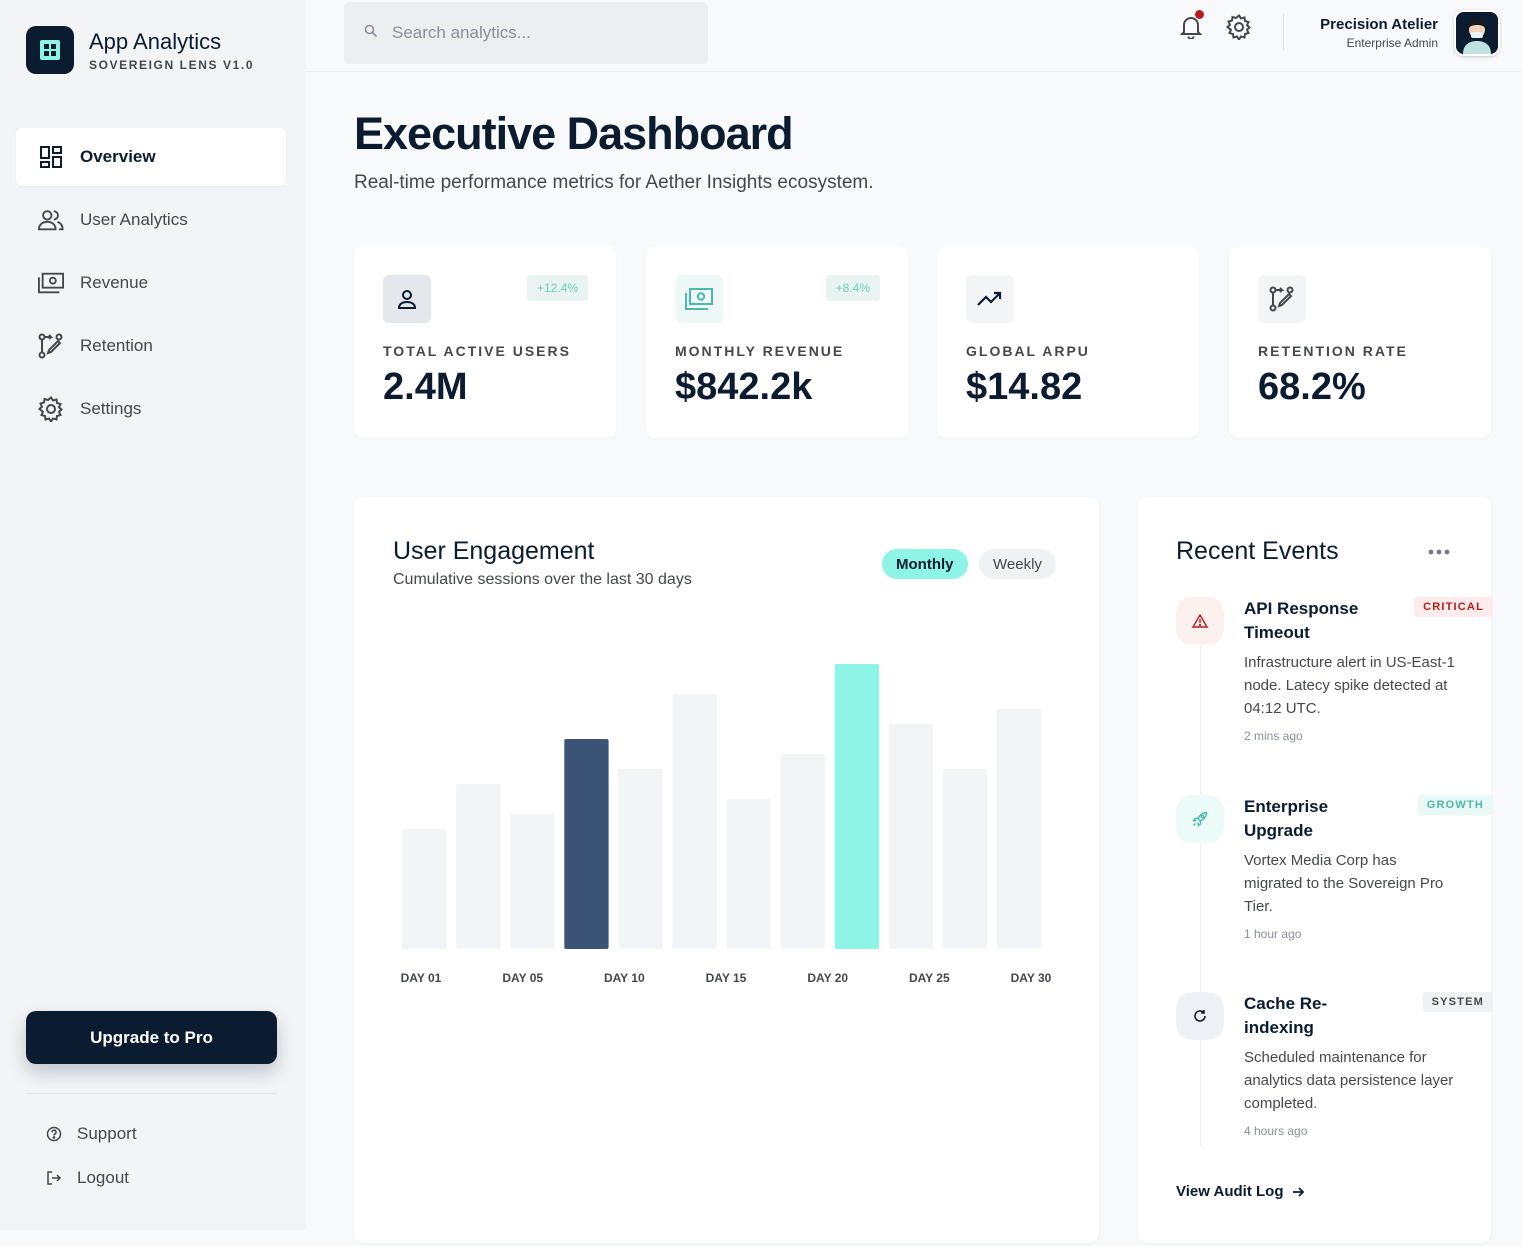  I want to click on kpi-value: 2.4M, so click(425, 387).